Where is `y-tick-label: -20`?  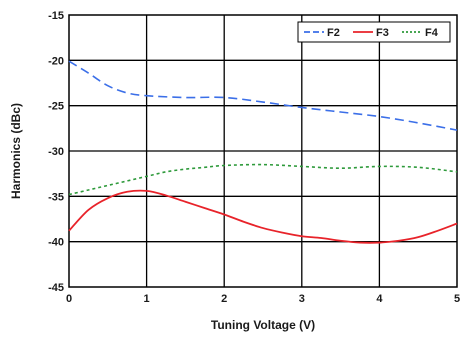
y-tick-label: -20 is located at coordinates (56, 61).